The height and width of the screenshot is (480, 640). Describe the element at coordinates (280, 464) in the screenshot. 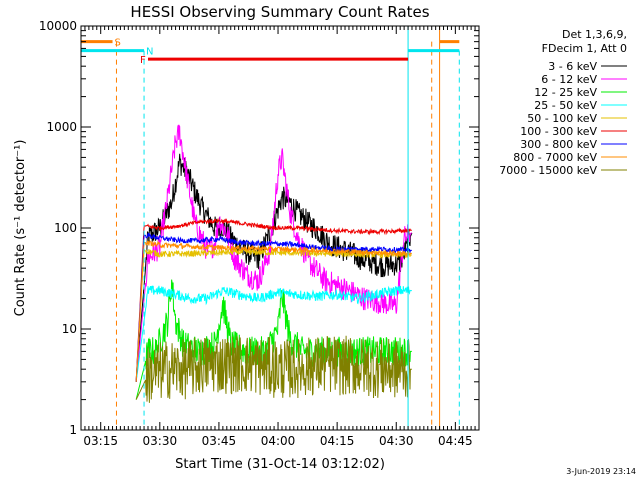

I see `x-axis-label: Start Time (31-Oct-14 03:12:02)` at that location.